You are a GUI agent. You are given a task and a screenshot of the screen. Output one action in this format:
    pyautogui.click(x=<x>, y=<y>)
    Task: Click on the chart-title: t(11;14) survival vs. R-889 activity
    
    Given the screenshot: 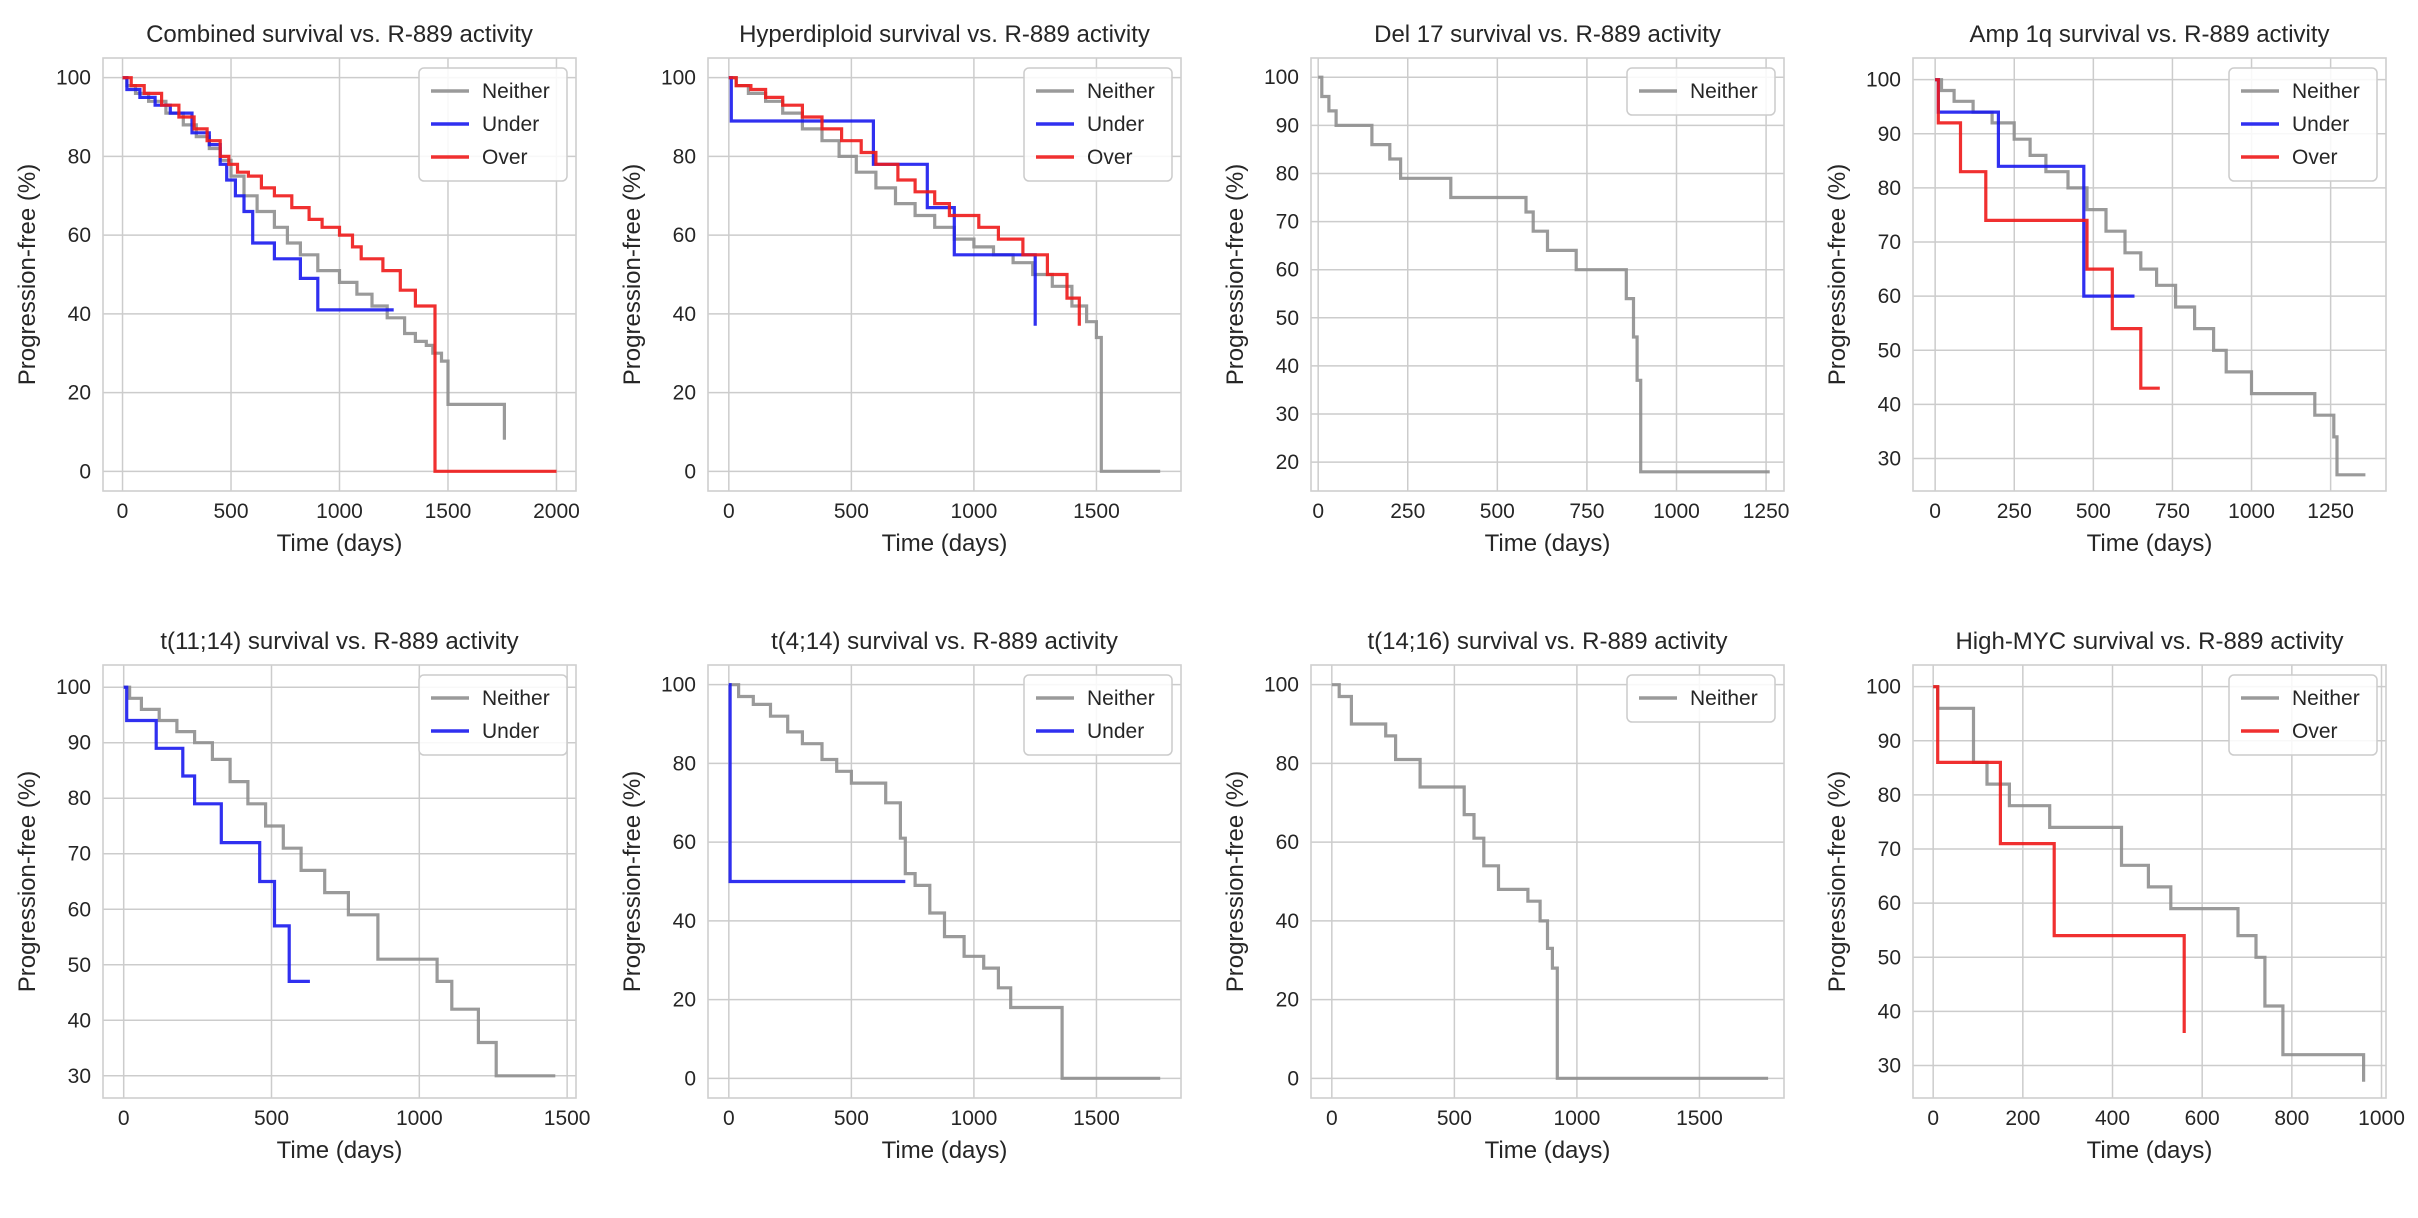 What is the action you would take?
    pyautogui.click(x=339, y=641)
    